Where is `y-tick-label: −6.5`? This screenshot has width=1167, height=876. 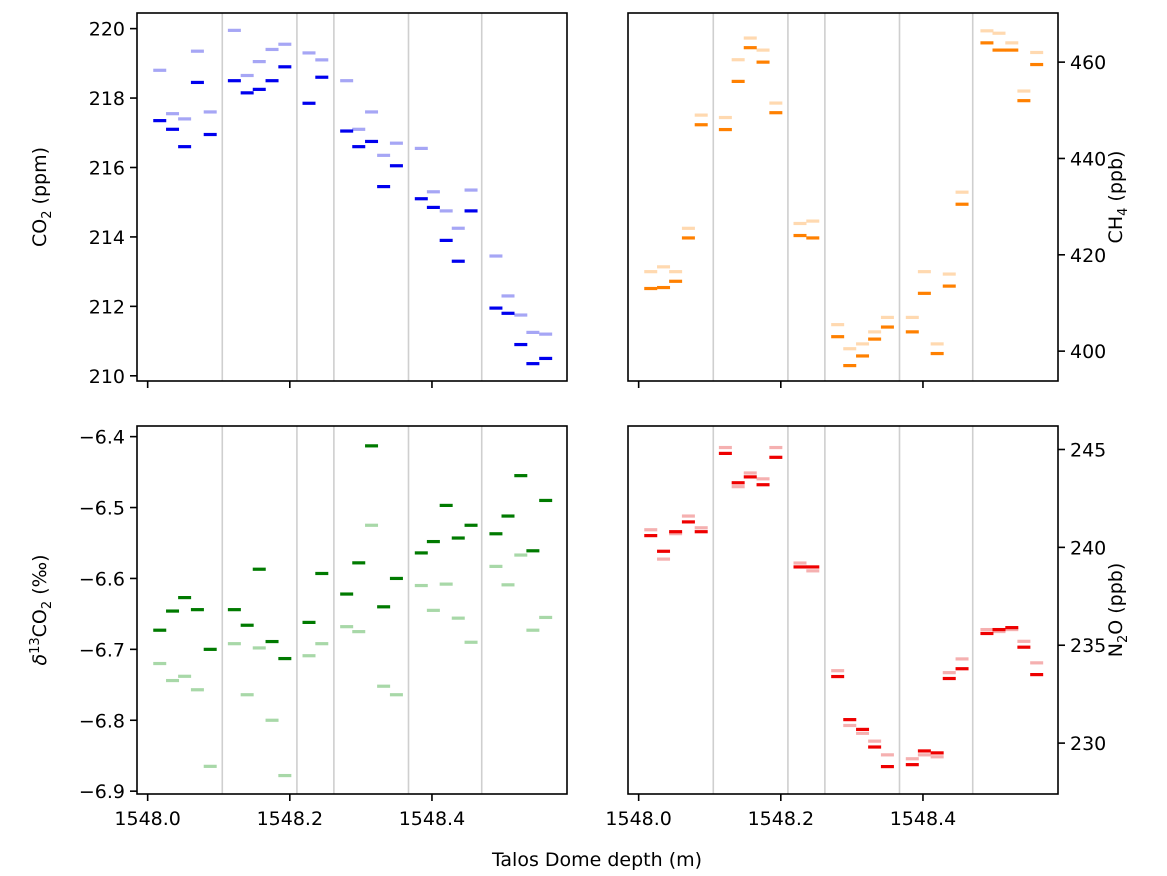 y-tick-label: −6.5 is located at coordinates (102, 509).